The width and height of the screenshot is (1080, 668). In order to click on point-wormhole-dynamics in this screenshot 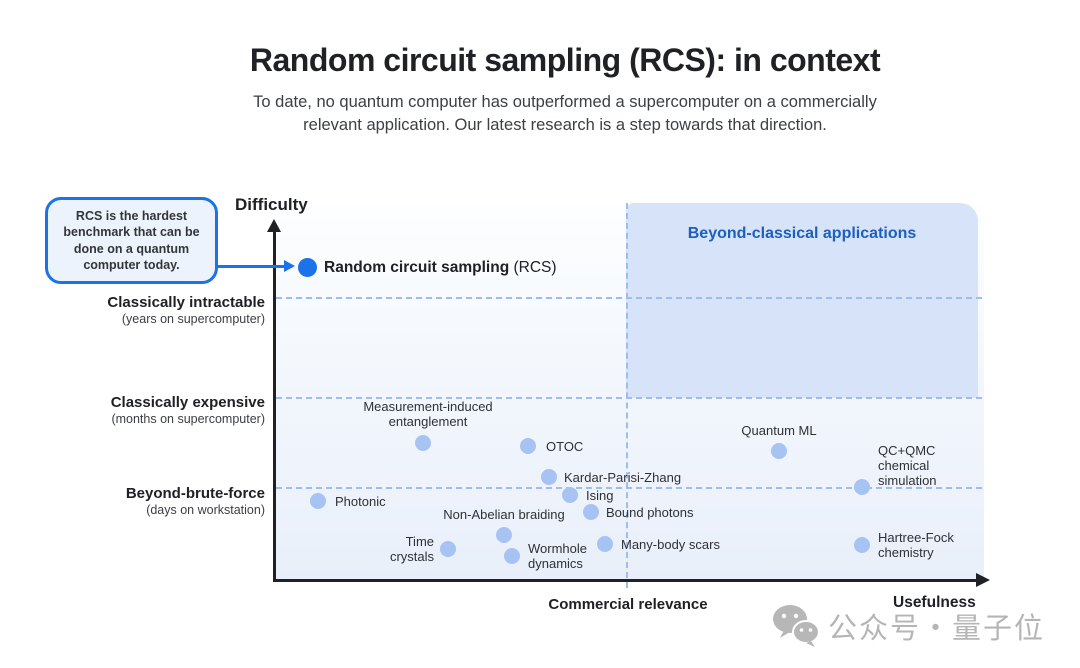, I will do `click(512, 556)`.